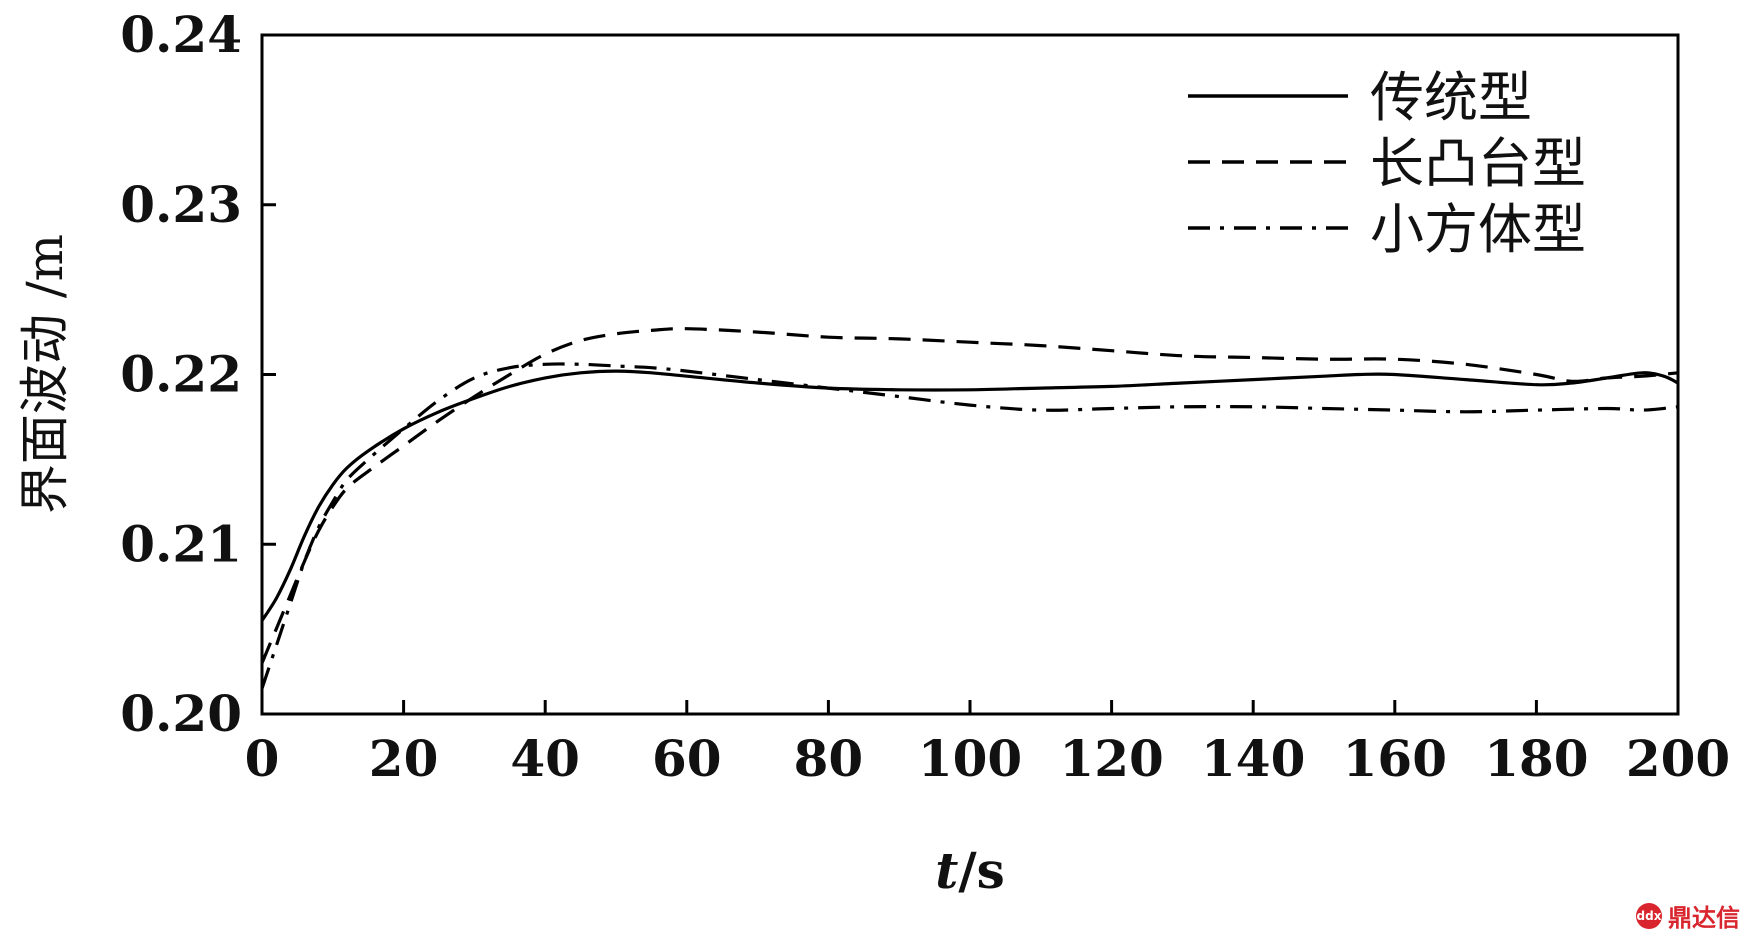  I want to click on x-tick-label-200: 200, so click(1678, 758).